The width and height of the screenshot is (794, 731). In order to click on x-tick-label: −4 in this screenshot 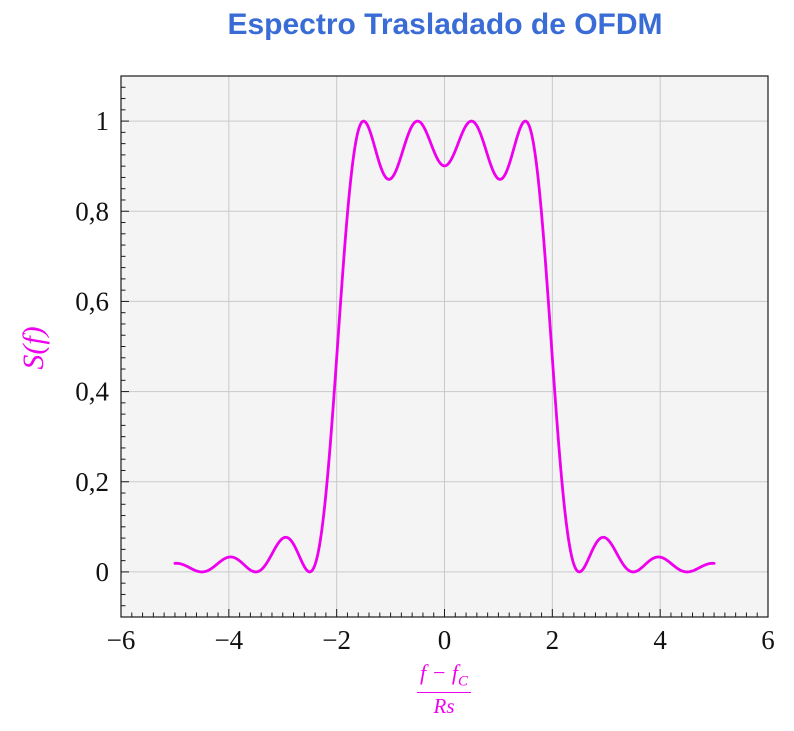, I will do `click(228, 640)`.